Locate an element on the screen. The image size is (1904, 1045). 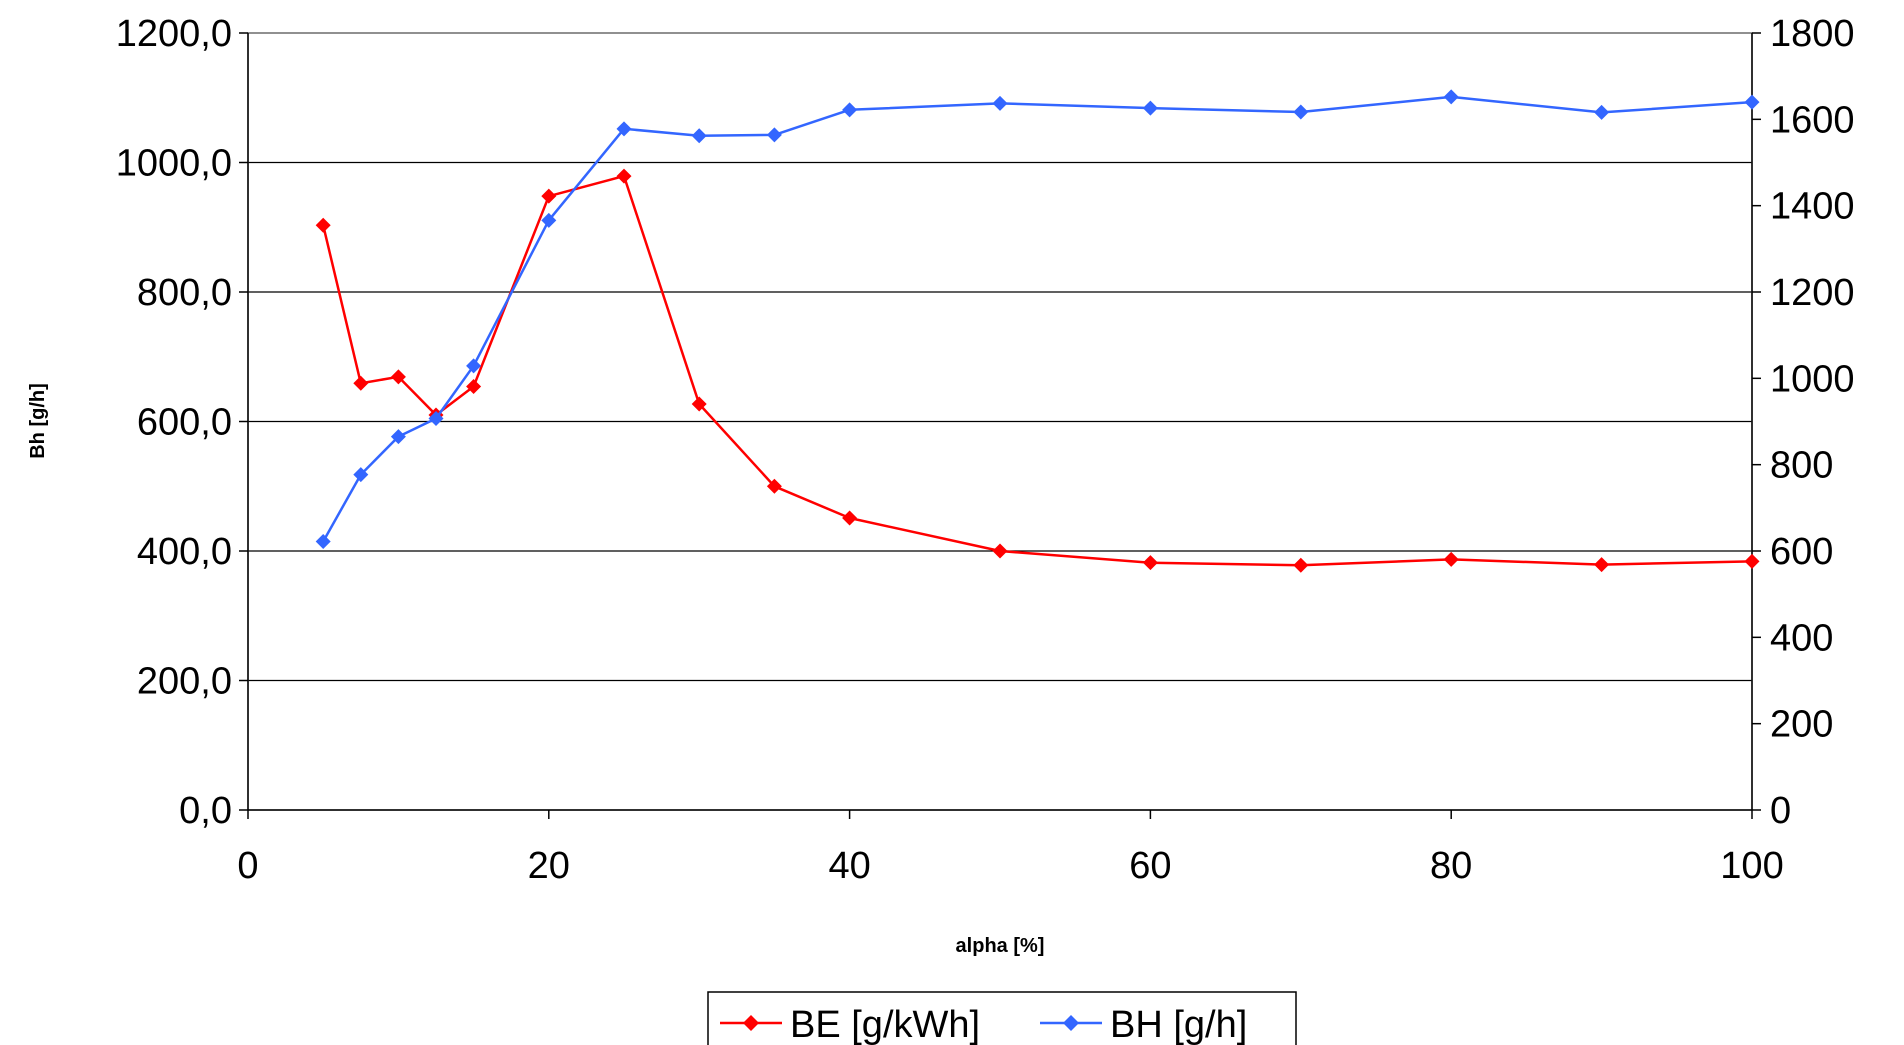
y2-tick-label-0: 0 is located at coordinates (1780, 811).